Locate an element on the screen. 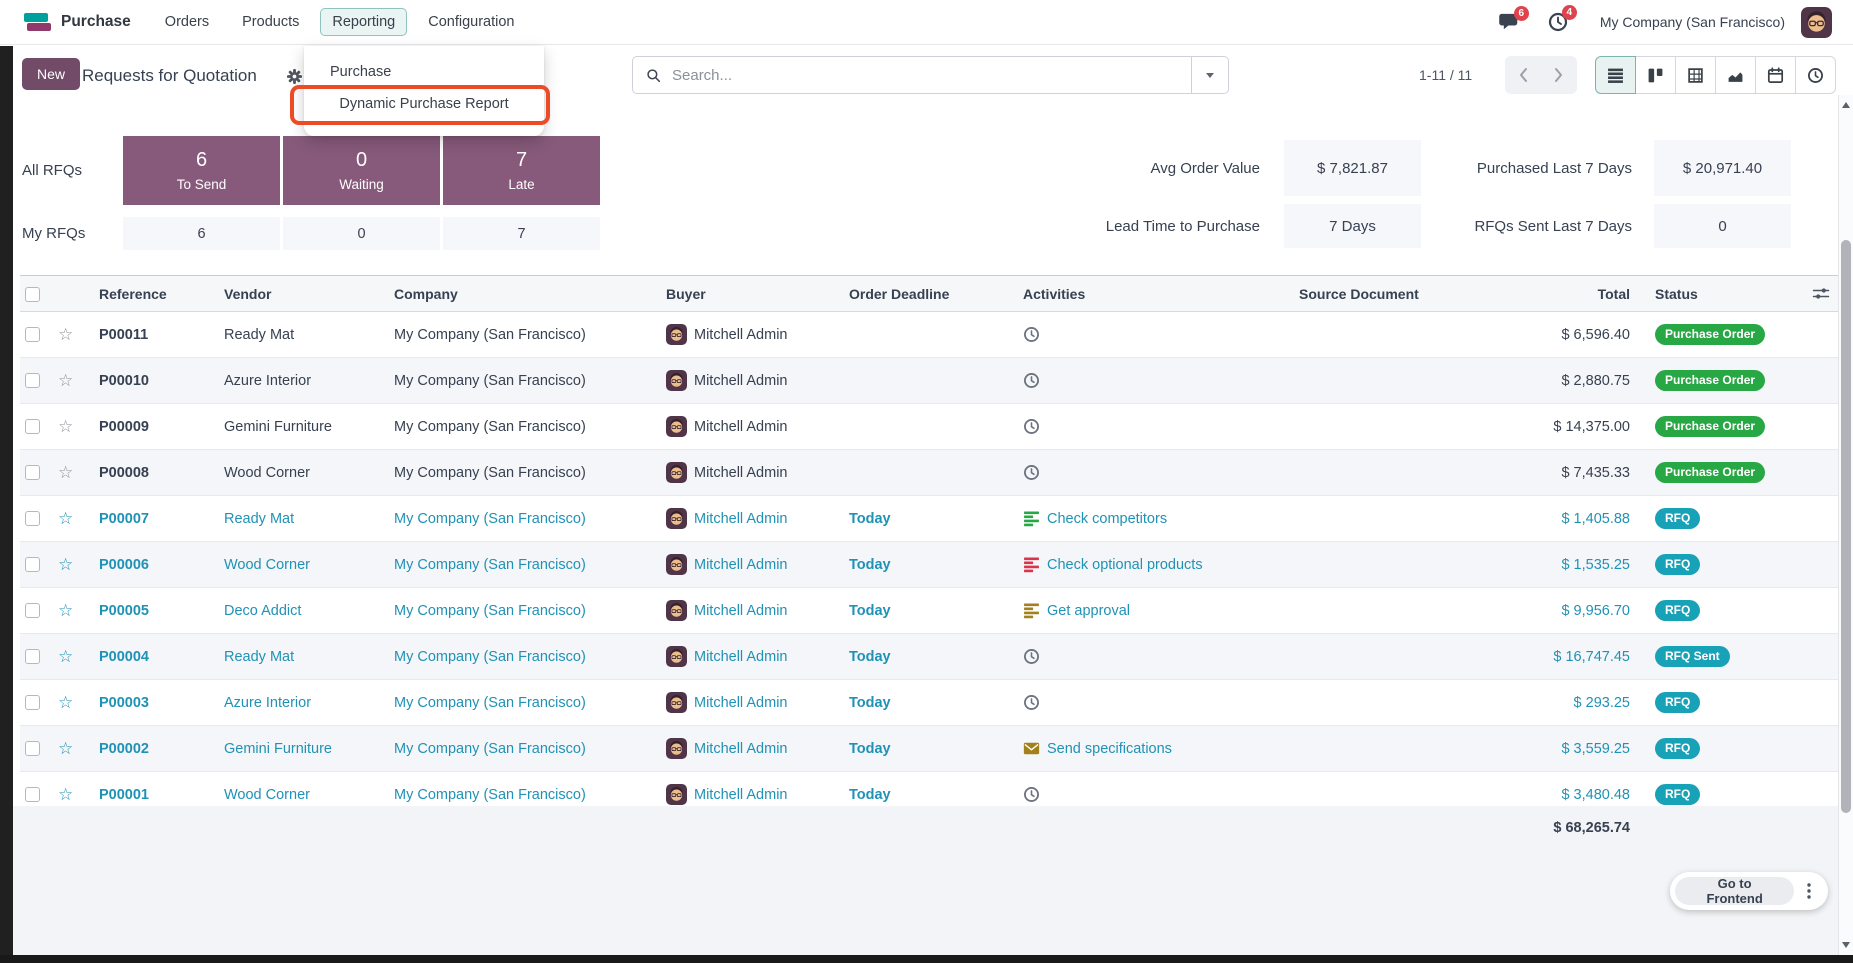  header-order-deadline: Order Deadline is located at coordinates (917, 293).